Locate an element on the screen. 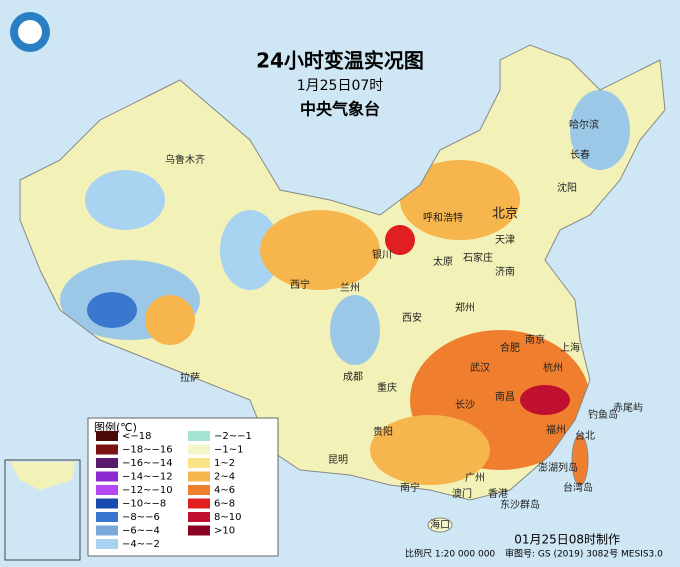 This screenshot has width=680, height=567. city-label: 昆明 is located at coordinates (338, 460).